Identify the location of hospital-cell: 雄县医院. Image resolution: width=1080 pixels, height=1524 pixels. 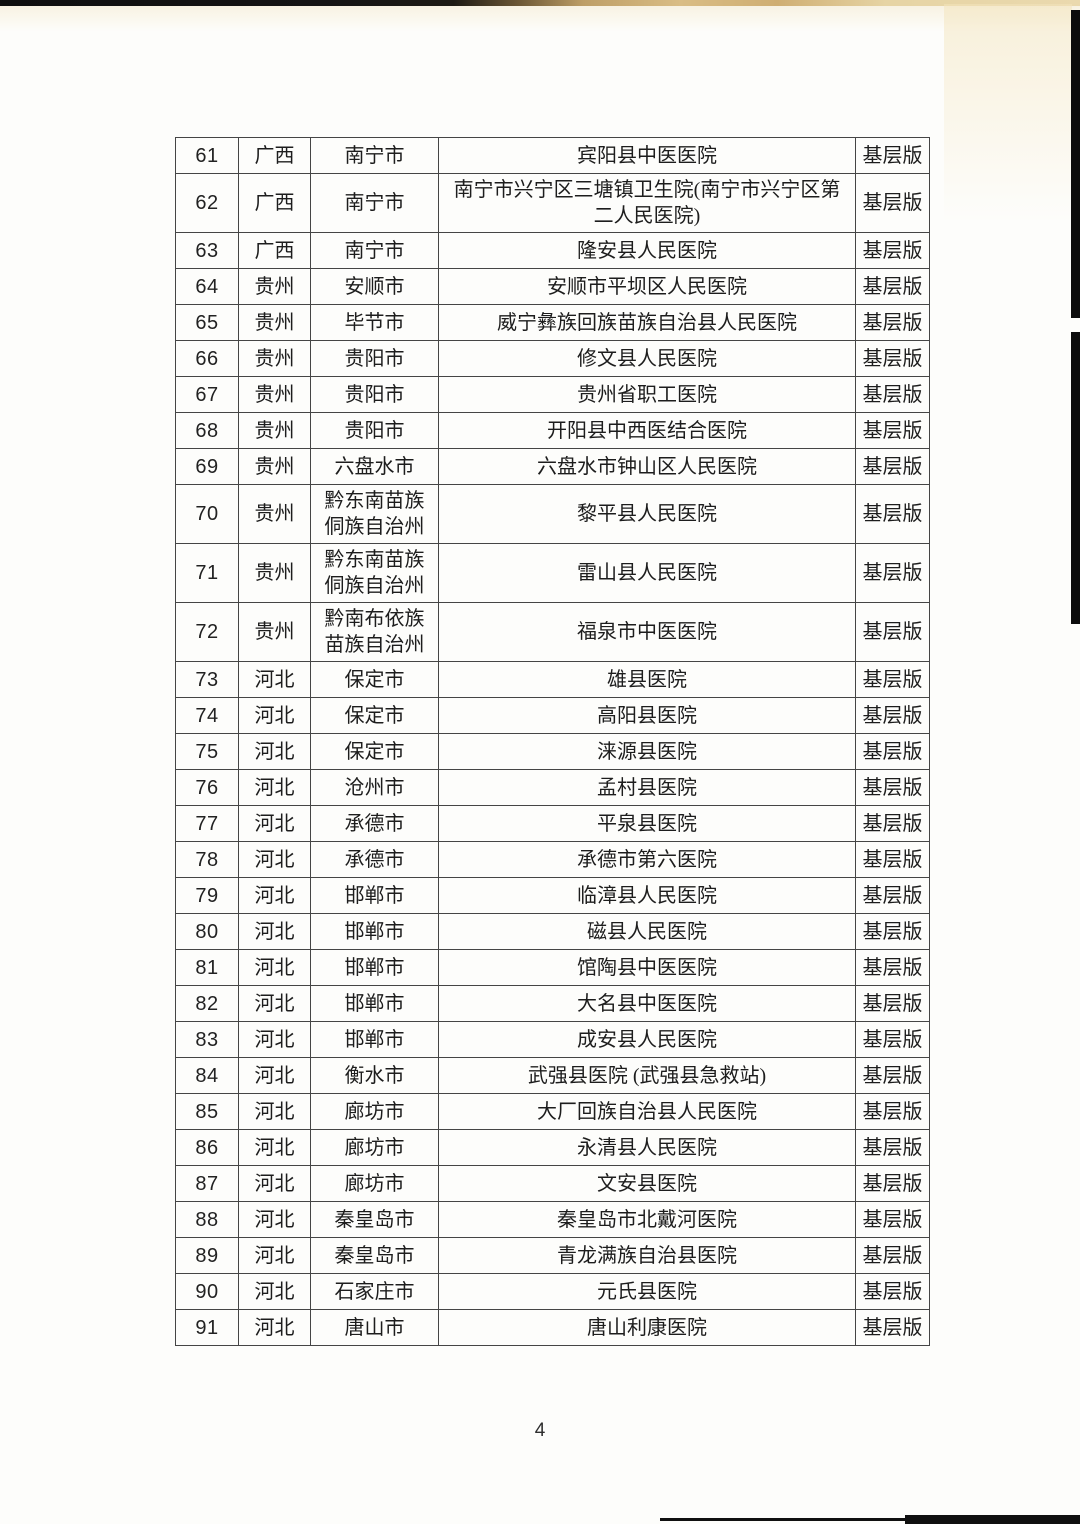
(647, 679).